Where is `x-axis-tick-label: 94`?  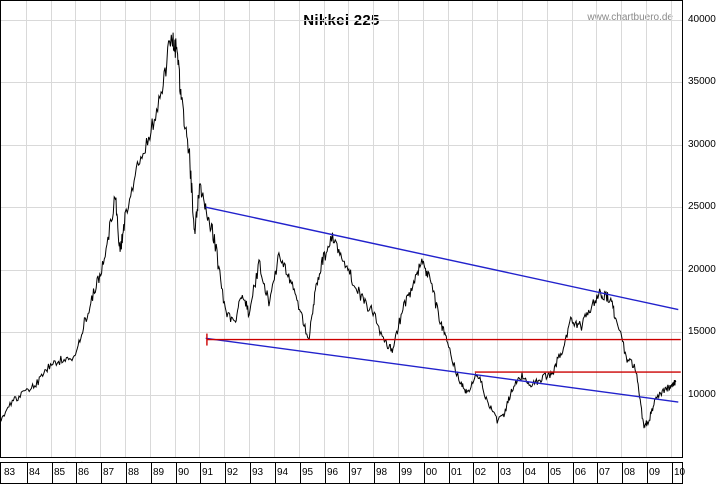
x-axis-tick-label: 94 is located at coordinates (283, 472).